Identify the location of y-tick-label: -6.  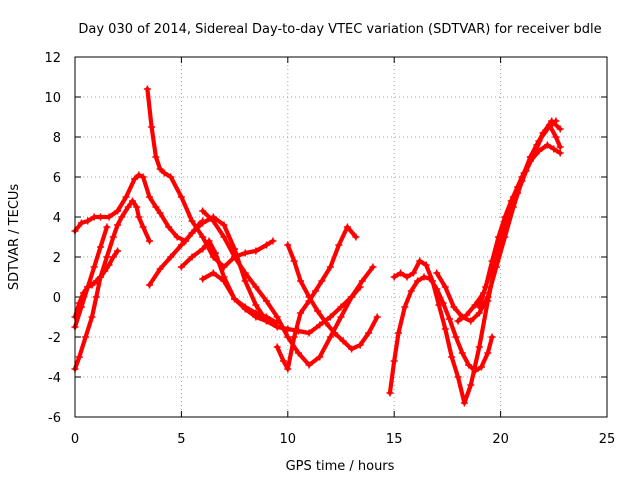
(54, 418).